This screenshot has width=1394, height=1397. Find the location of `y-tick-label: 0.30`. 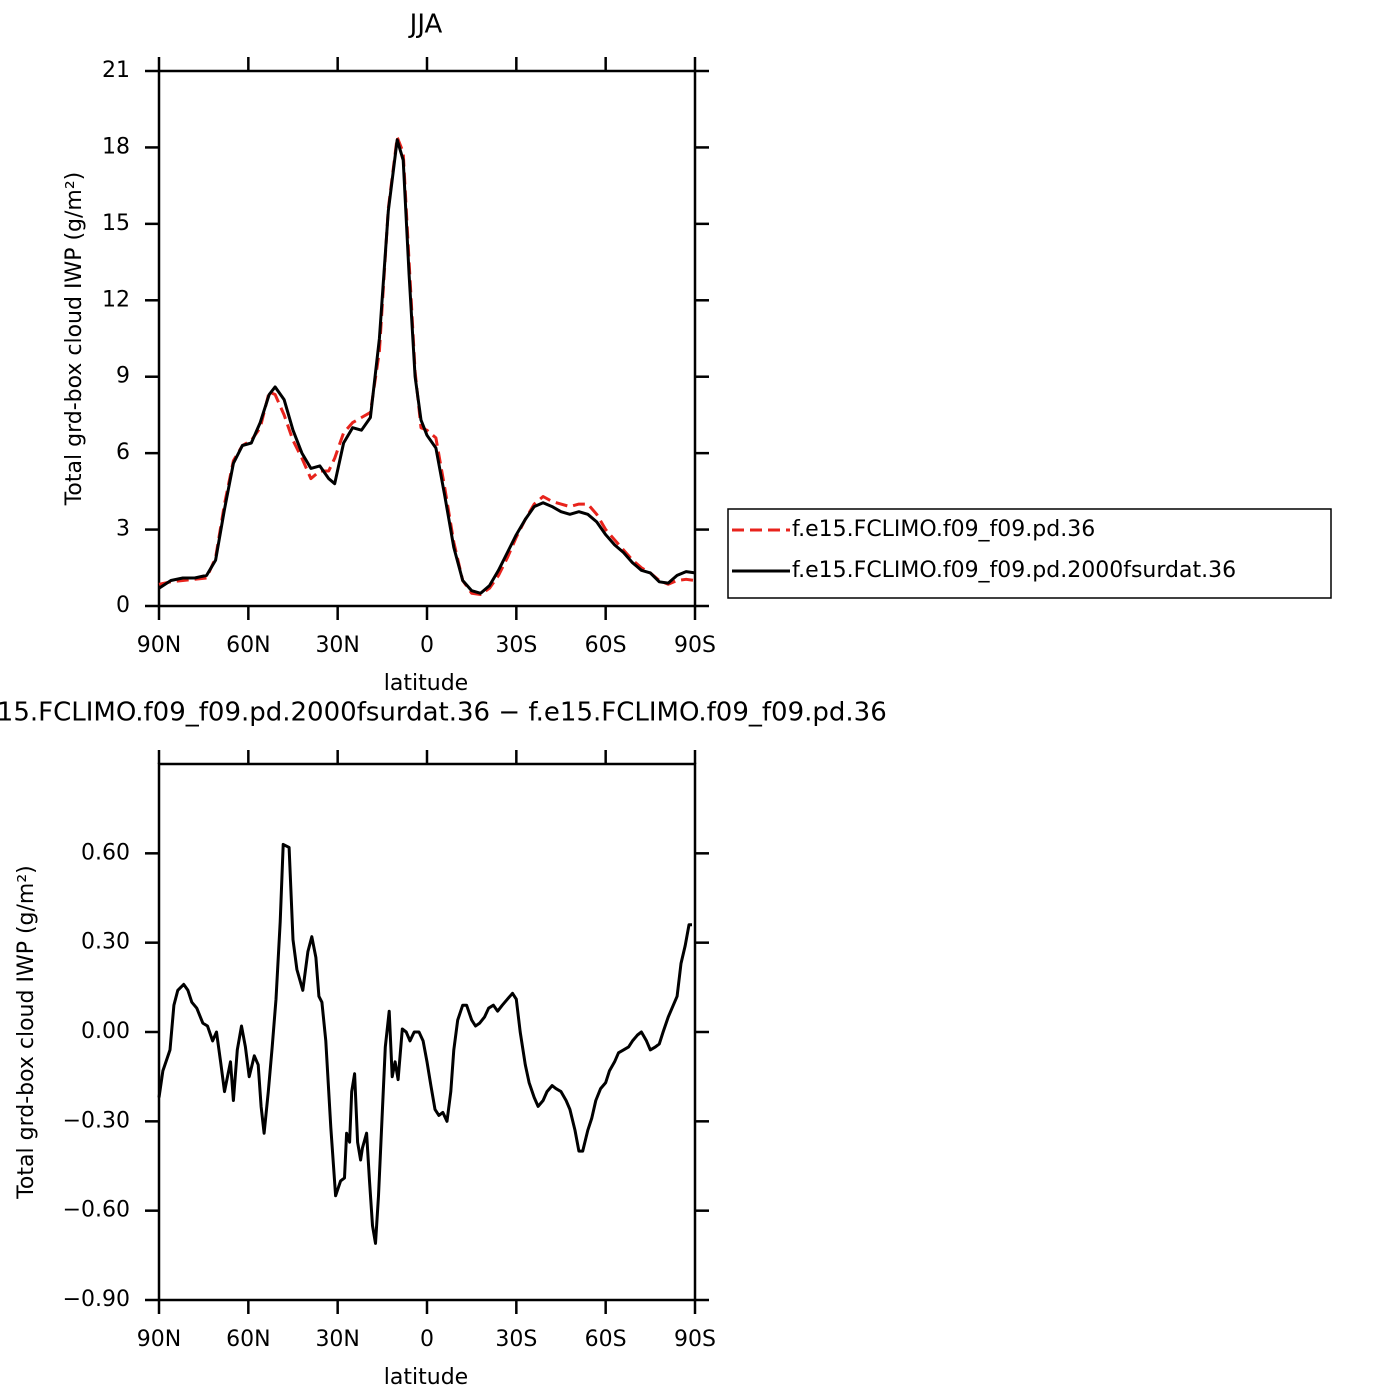

y-tick-label: 0.30 is located at coordinates (105, 942).